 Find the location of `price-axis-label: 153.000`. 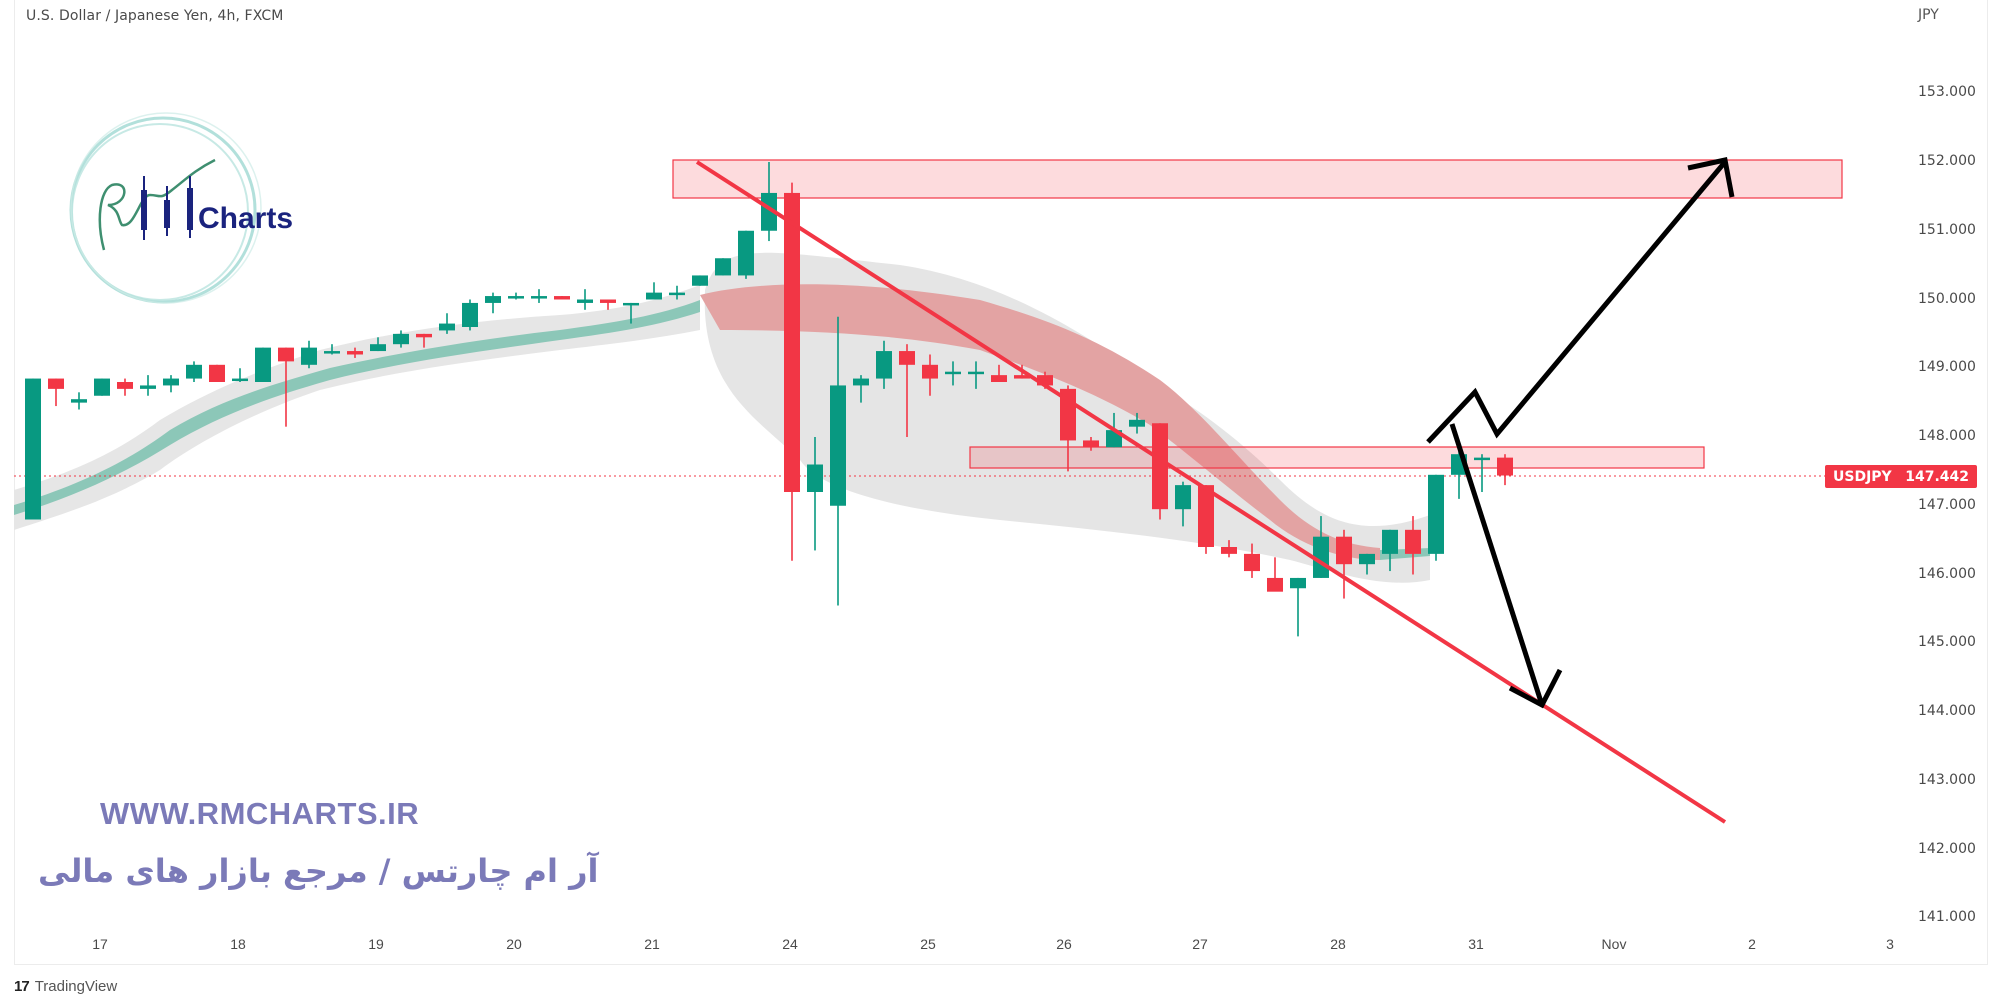

price-axis-label: 153.000 is located at coordinates (1947, 92).